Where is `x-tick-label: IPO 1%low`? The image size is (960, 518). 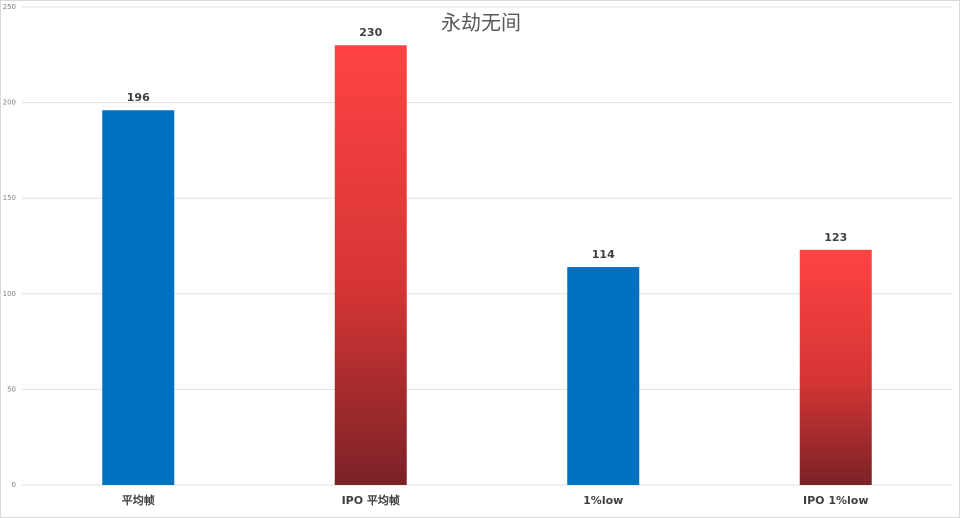 x-tick-label: IPO 1%low is located at coordinates (836, 500).